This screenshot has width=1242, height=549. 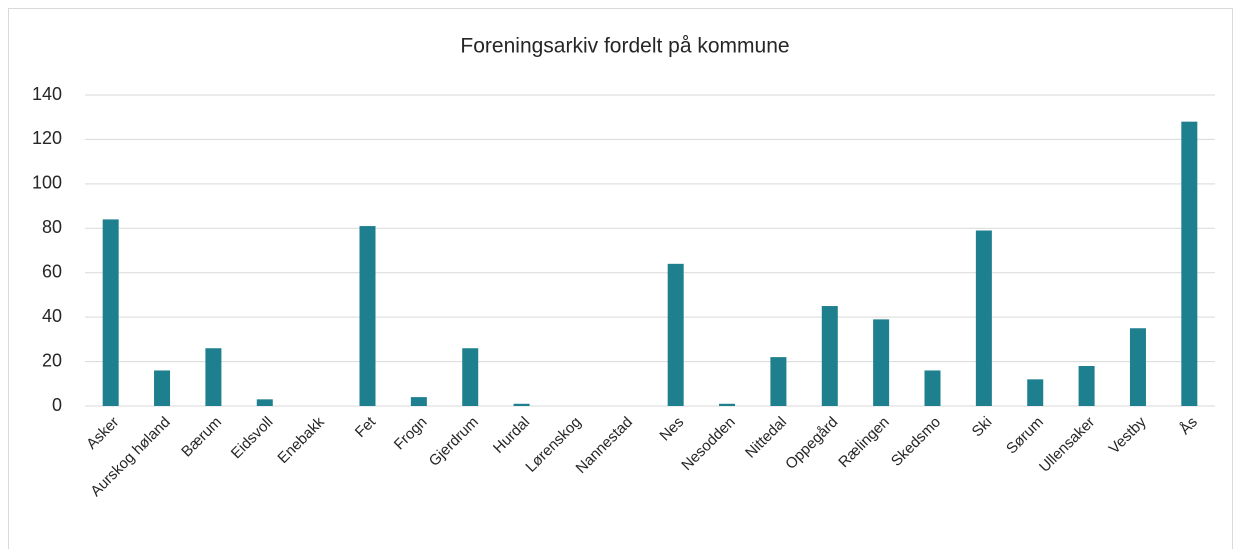 I want to click on y-tick-label: 120, so click(x=47, y=138).